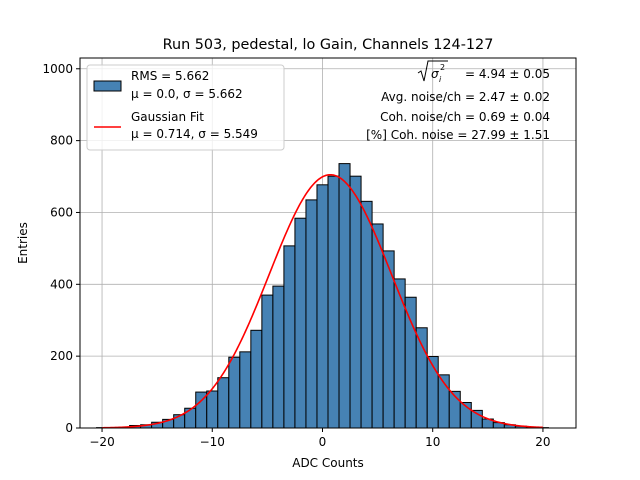 The image size is (640, 480). I want to click on x-axis-label: ADC Counts, so click(328, 463).